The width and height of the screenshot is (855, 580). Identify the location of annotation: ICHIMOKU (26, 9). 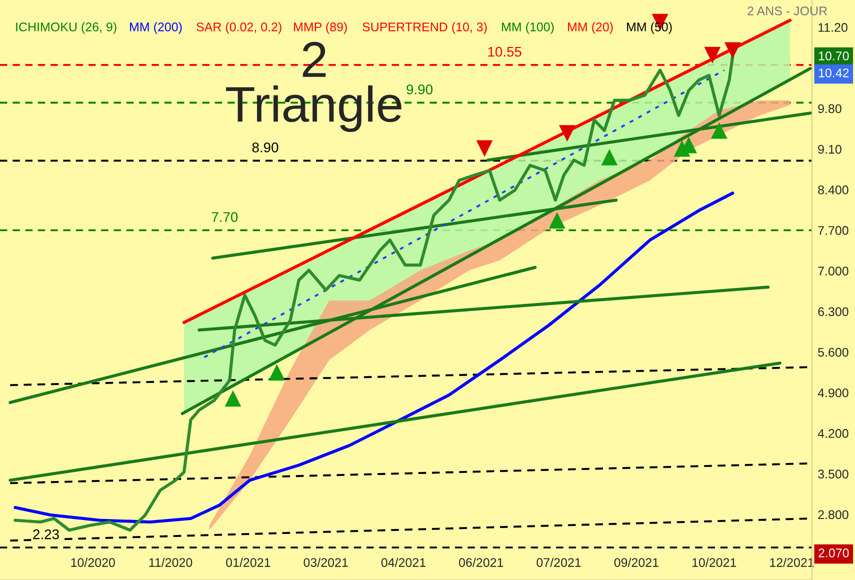
(66, 28).